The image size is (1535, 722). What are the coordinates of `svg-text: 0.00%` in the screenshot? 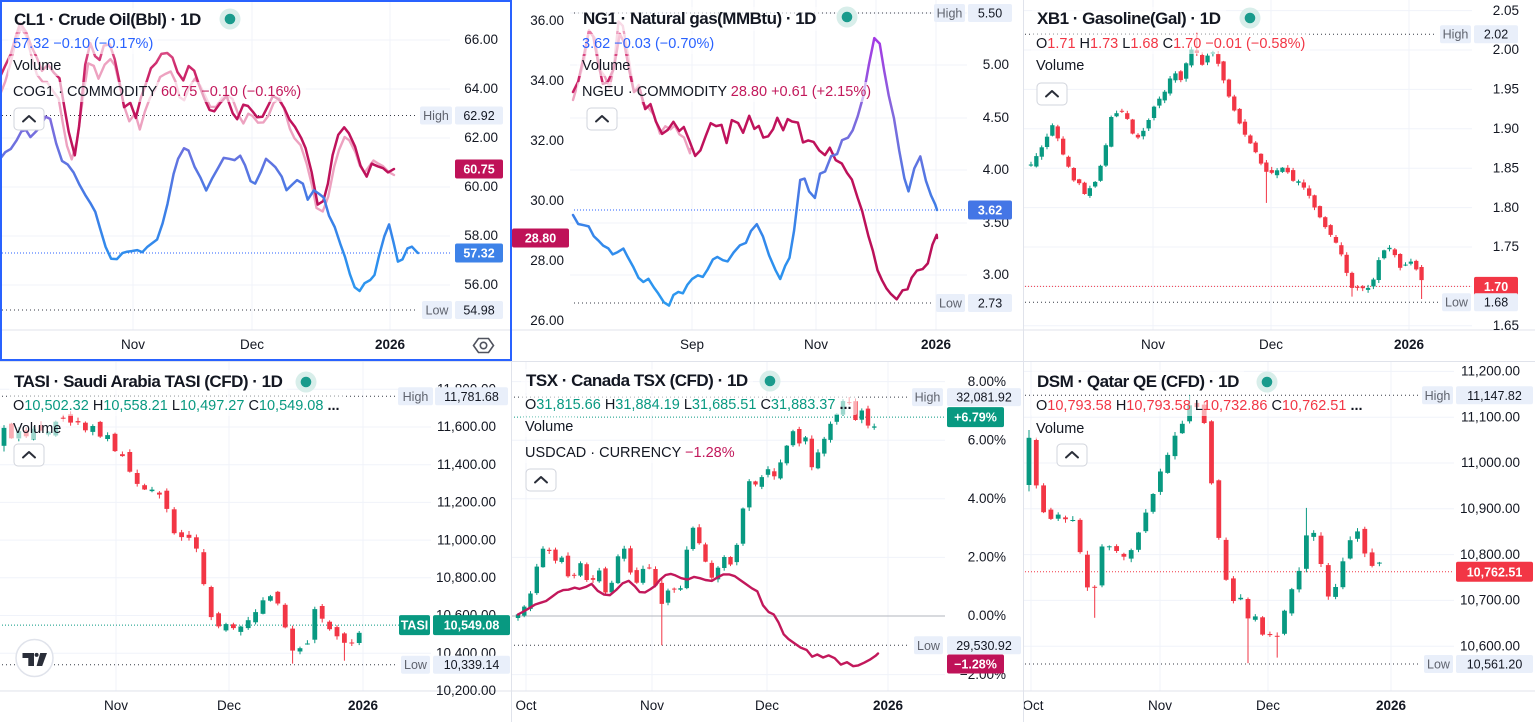 It's located at (987, 615).